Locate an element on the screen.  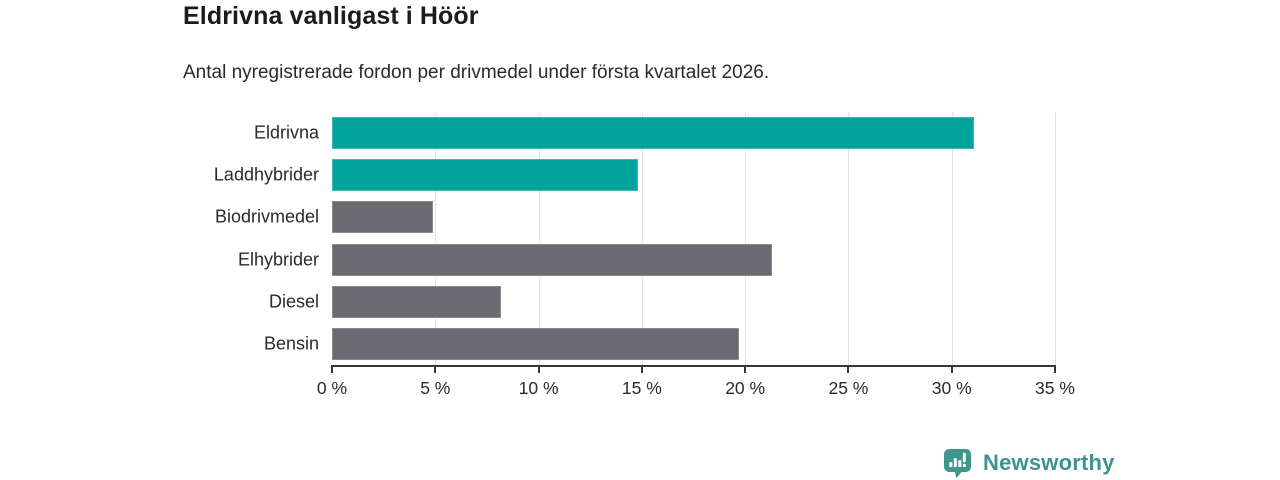
chart-title: Eldrivna vanligast i Höör is located at coordinates (331, 16).